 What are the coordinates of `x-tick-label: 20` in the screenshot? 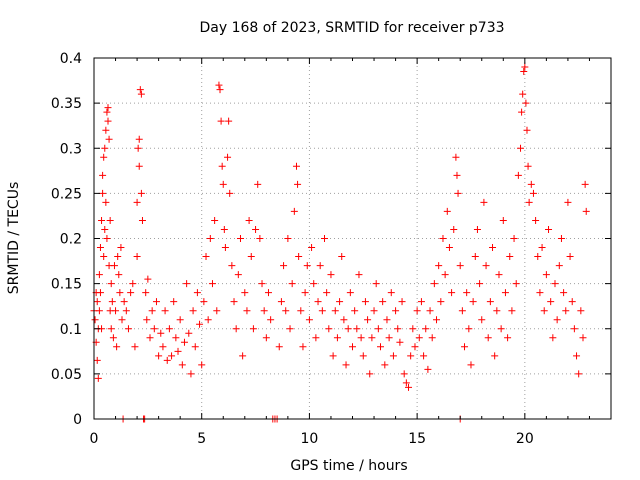 It's located at (525, 439).